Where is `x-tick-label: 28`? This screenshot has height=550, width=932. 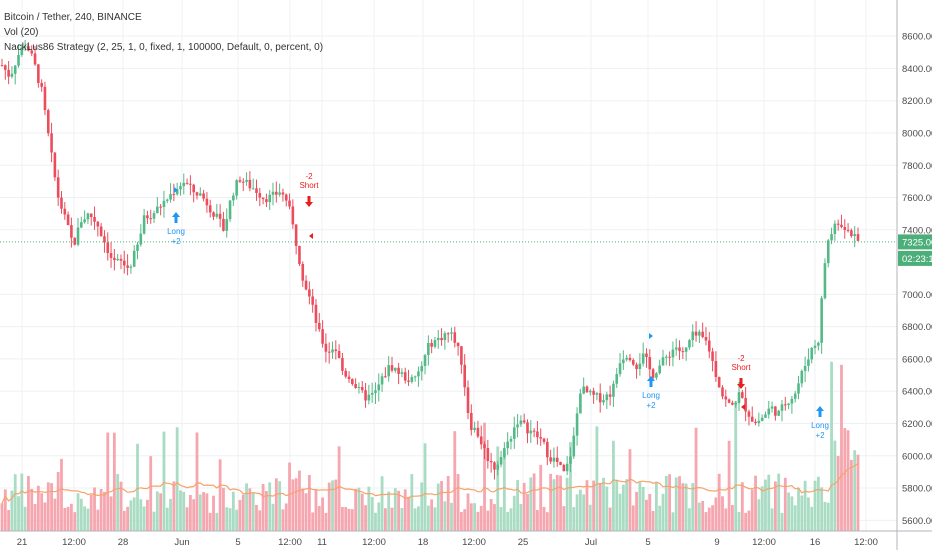 x-tick-label: 28 is located at coordinates (123, 542).